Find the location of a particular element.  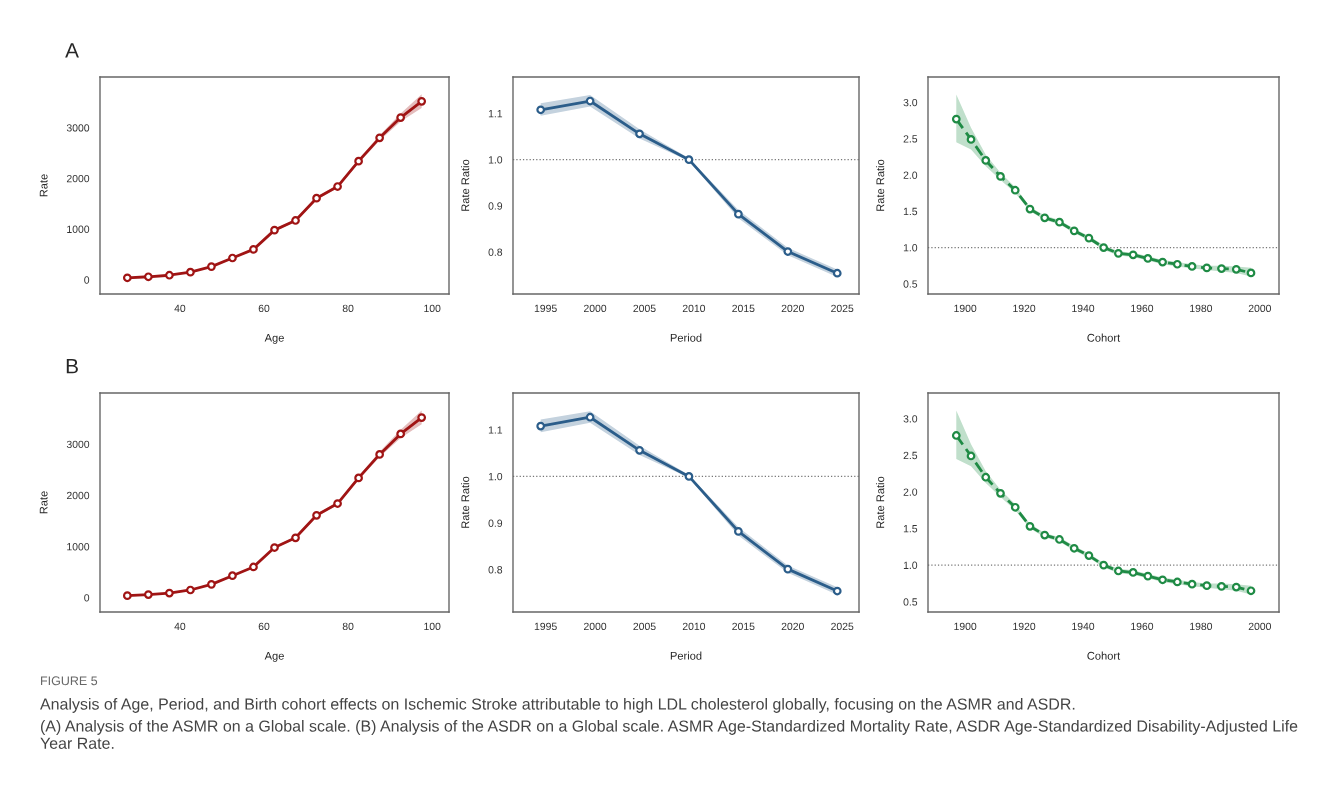

x-tick-label: 80 is located at coordinates (348, 308).